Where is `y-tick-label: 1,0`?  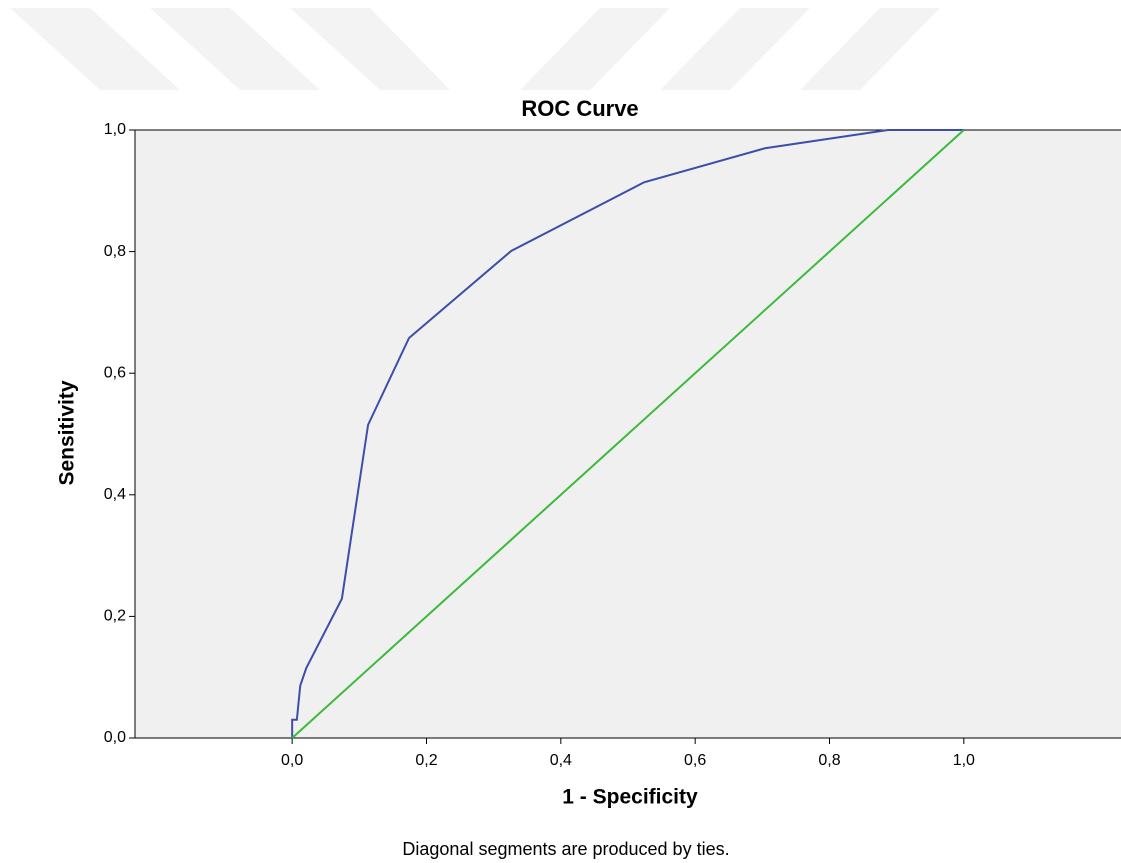 y-tick-label: 1,0 is located at coordinates (115, 129).